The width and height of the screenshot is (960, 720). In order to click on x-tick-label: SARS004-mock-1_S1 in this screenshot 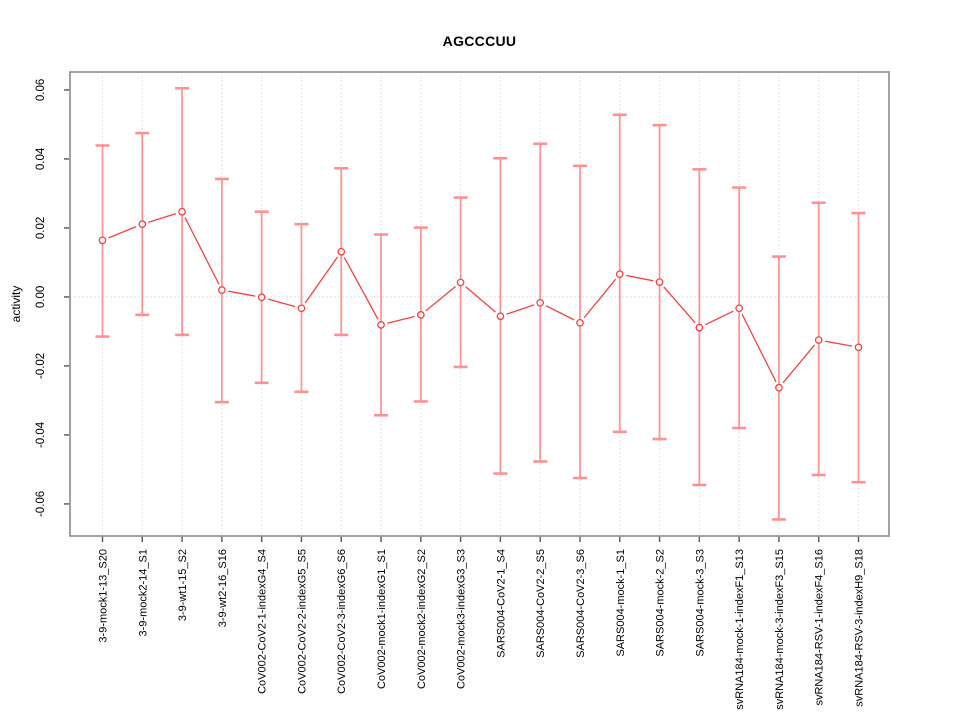, I will do `click(621, 603)`.